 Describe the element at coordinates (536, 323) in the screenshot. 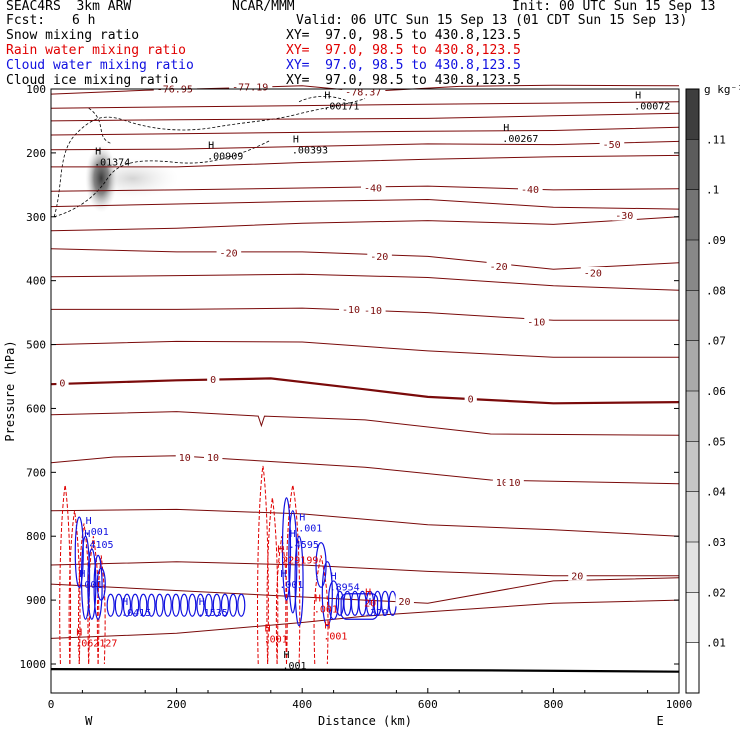

I see `temperature-label: -10` at that location.